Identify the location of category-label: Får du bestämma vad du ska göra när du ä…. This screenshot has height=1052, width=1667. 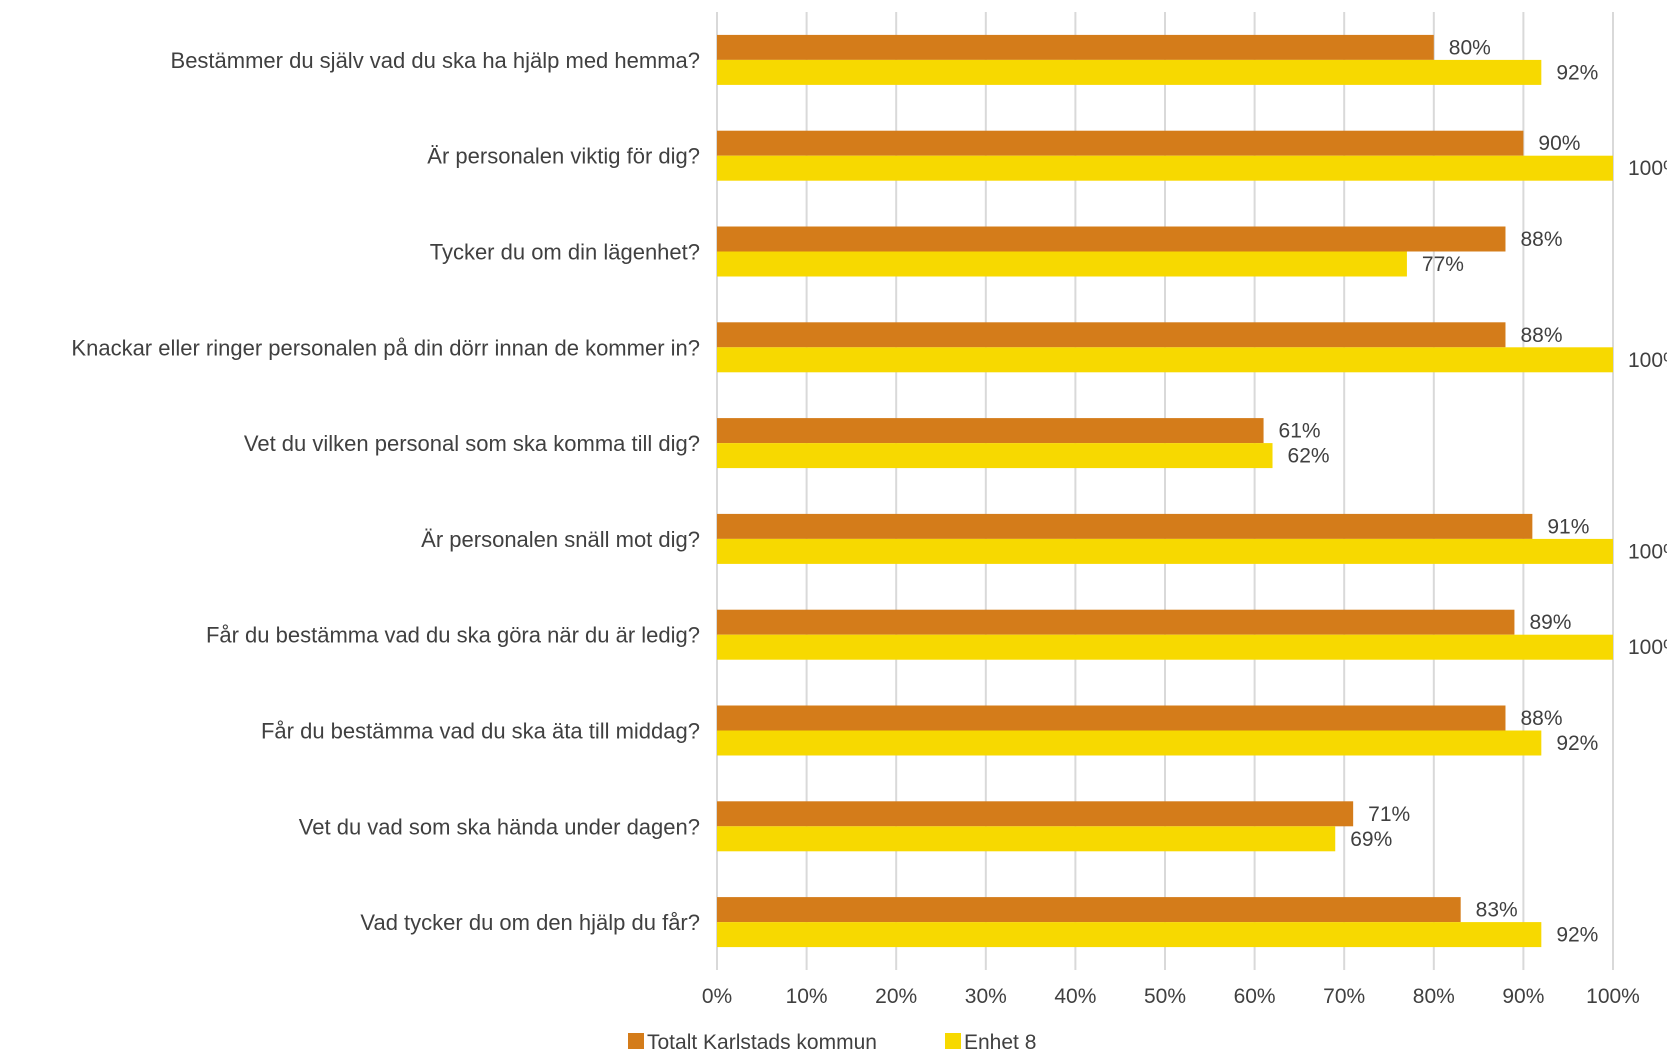
(453, 635).